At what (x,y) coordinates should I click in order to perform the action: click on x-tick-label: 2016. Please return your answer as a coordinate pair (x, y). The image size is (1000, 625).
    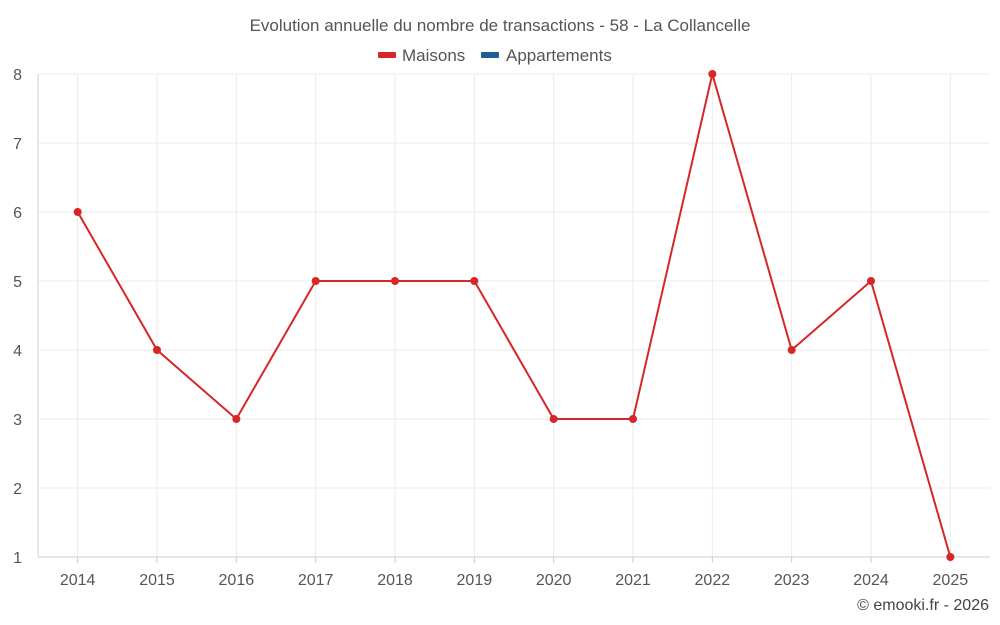
    Looking at the image, I should click on (237, 580).